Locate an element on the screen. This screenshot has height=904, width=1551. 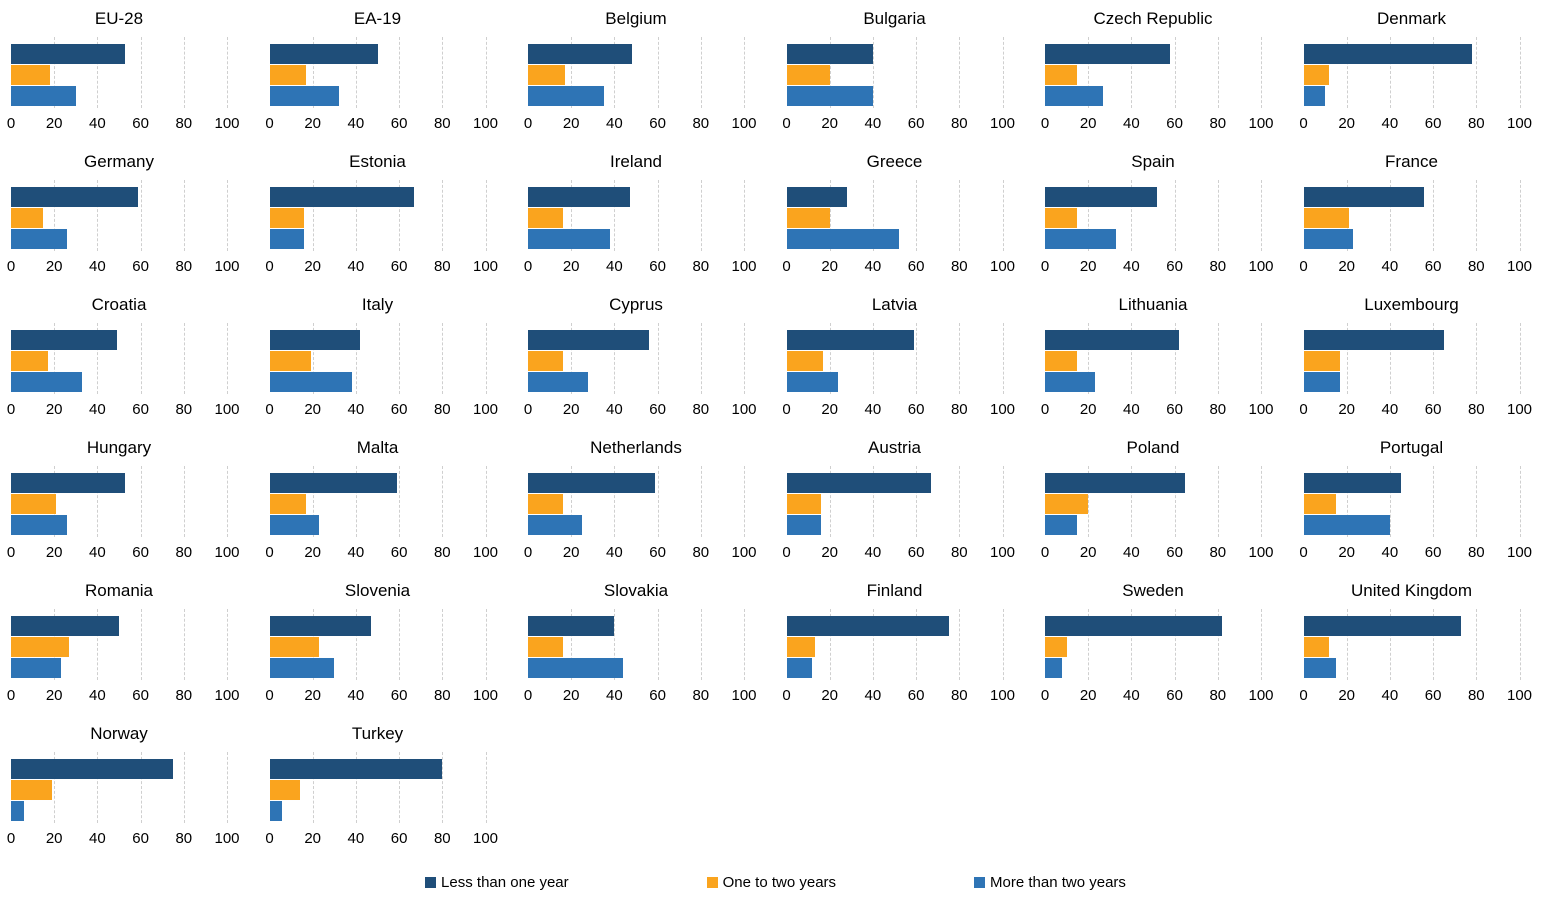
chart-title: Ireland is located at coordinates (636, 161).